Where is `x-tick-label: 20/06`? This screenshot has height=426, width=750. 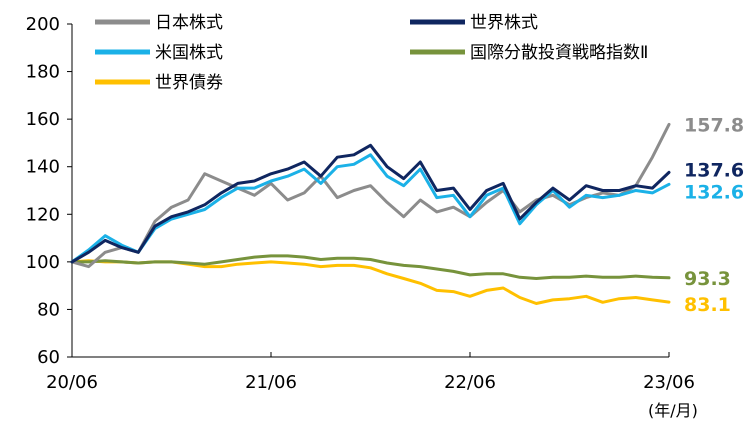 x-tick-label: 20/06 is located at coordinates (72, 382).